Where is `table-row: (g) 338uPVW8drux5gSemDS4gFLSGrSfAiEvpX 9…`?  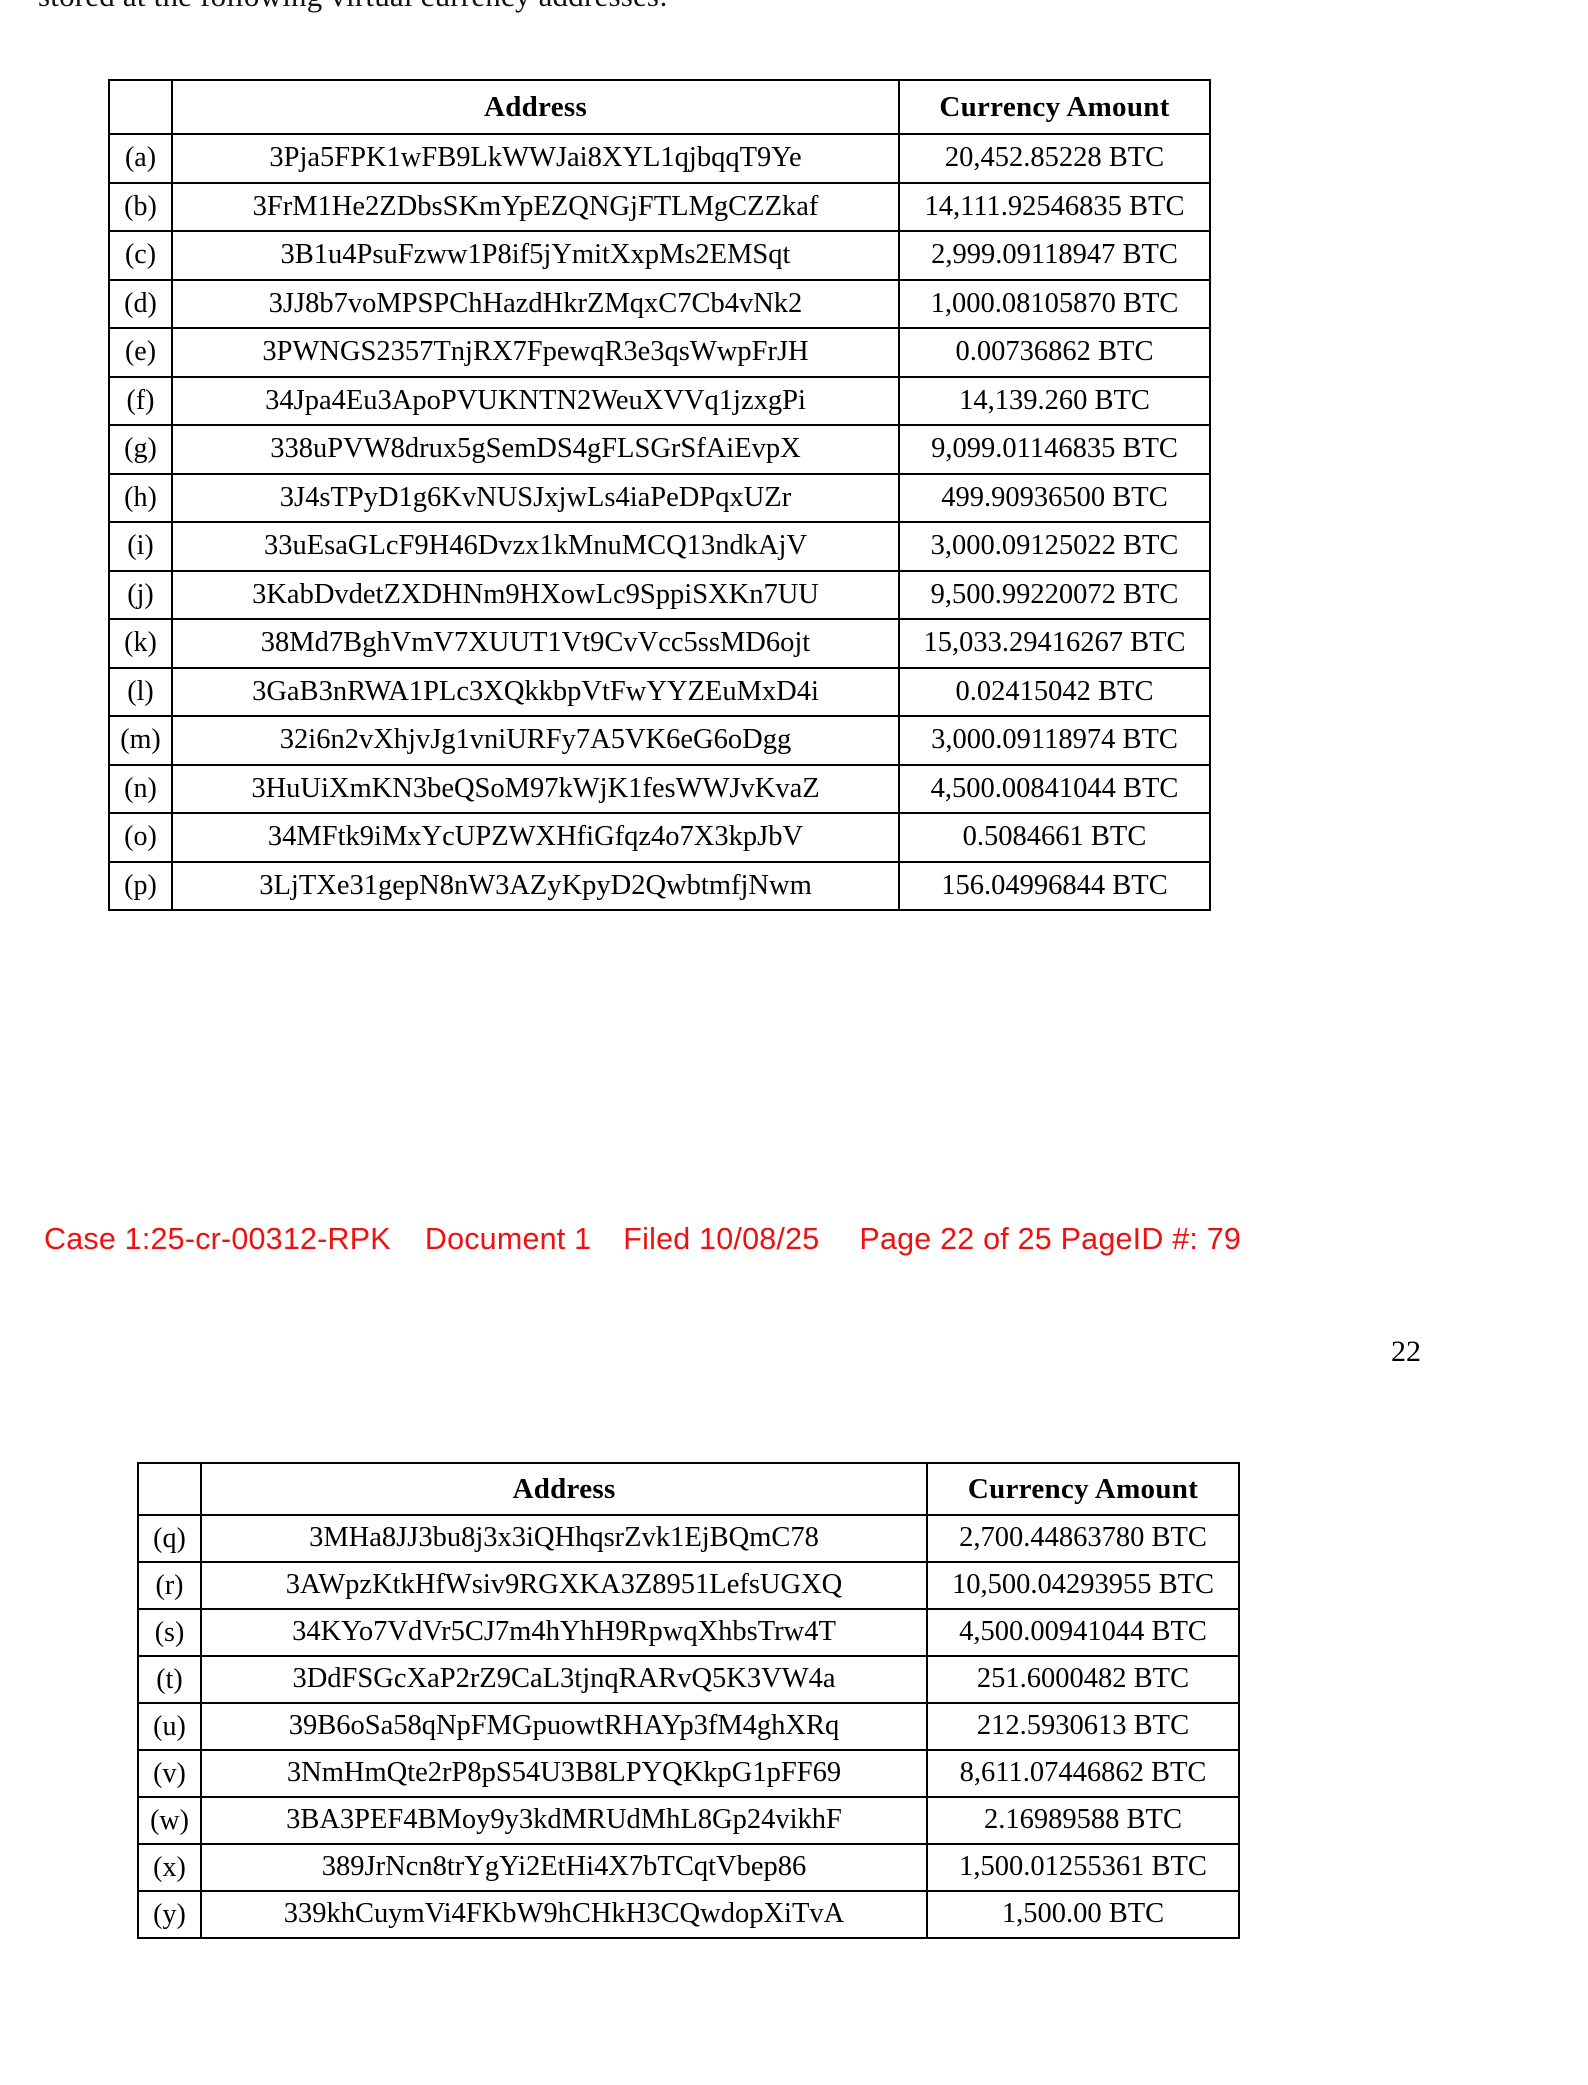 table-row: (g) 338uPVW8drux5gSemDS4gFLSGrSfAiEvpX 9… is located at coordinates (659, 449).